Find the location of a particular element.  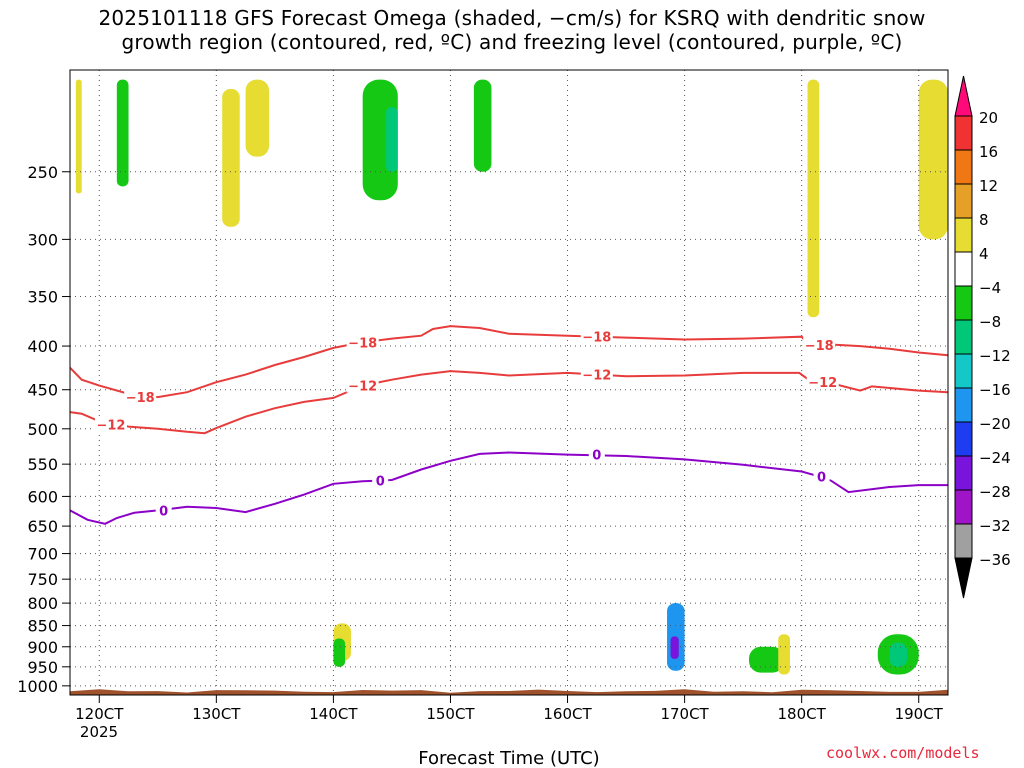

y-tick-label-700: 700 is located at coordinates (42, 554).